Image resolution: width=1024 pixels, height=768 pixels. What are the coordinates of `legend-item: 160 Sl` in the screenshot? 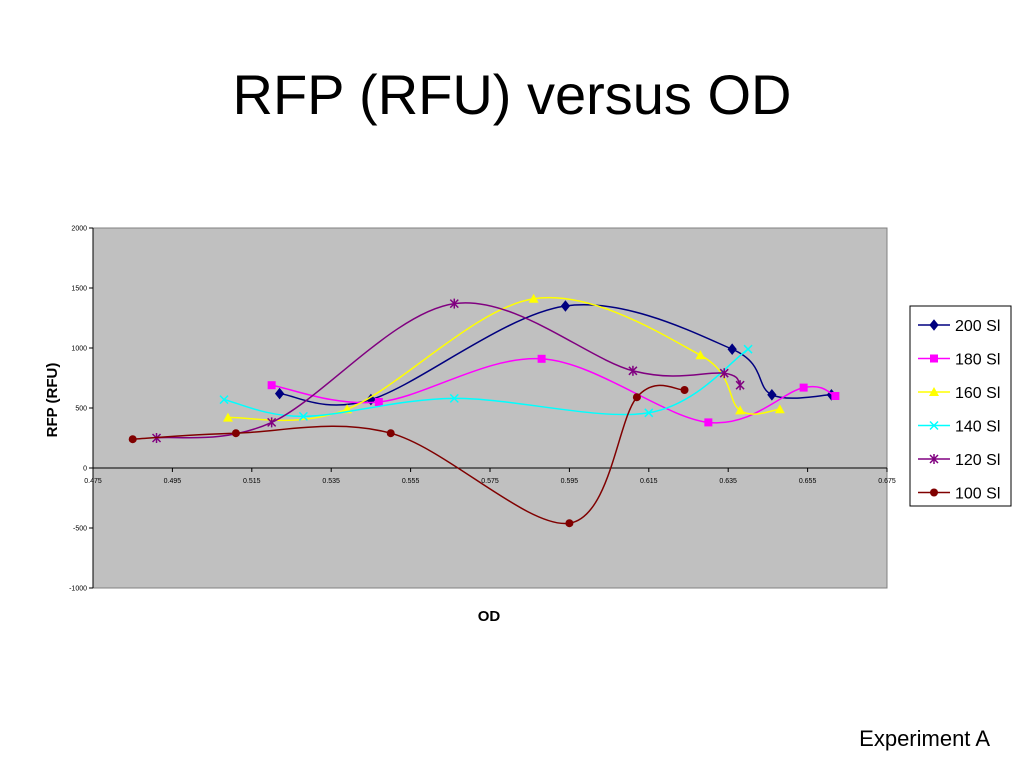 It's located at (959, 393).